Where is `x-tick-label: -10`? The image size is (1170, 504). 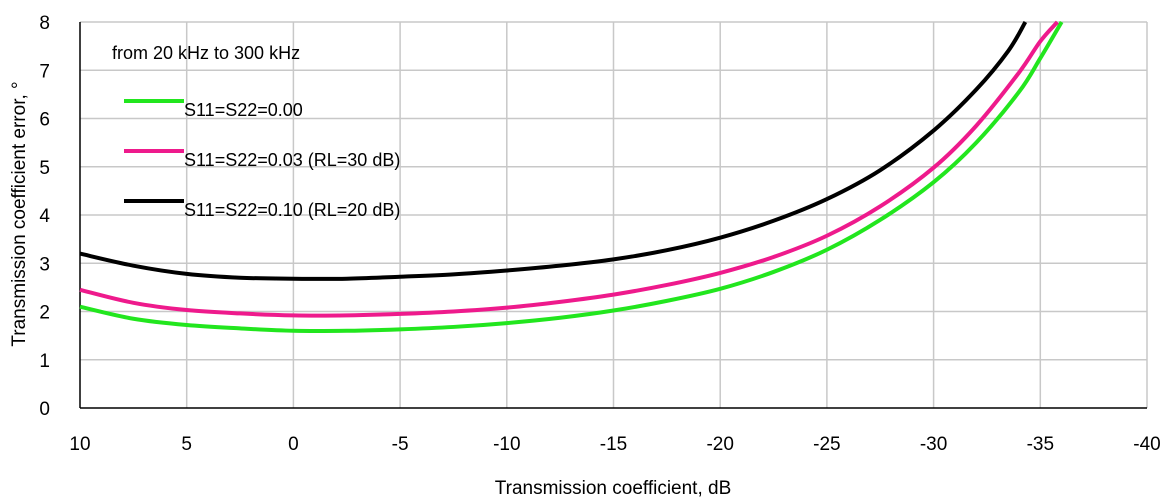
x-tick-label: -10 is located at coordinates (506, 444).